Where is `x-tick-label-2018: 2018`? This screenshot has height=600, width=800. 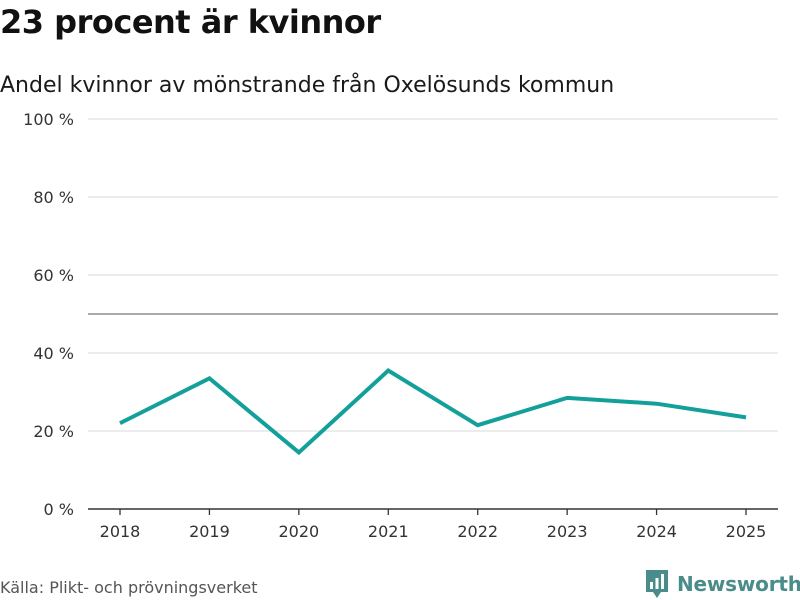
x-tick-label-2018: 2018 is located at coordinates (120, 531).